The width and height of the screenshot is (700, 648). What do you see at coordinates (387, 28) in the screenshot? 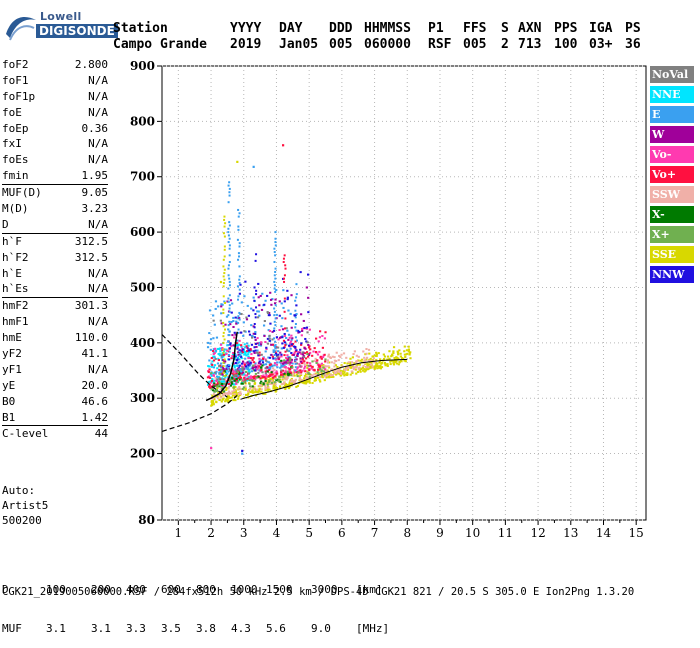
I see `header-label-4: HHMMSS` at bounding box center [387, 28].